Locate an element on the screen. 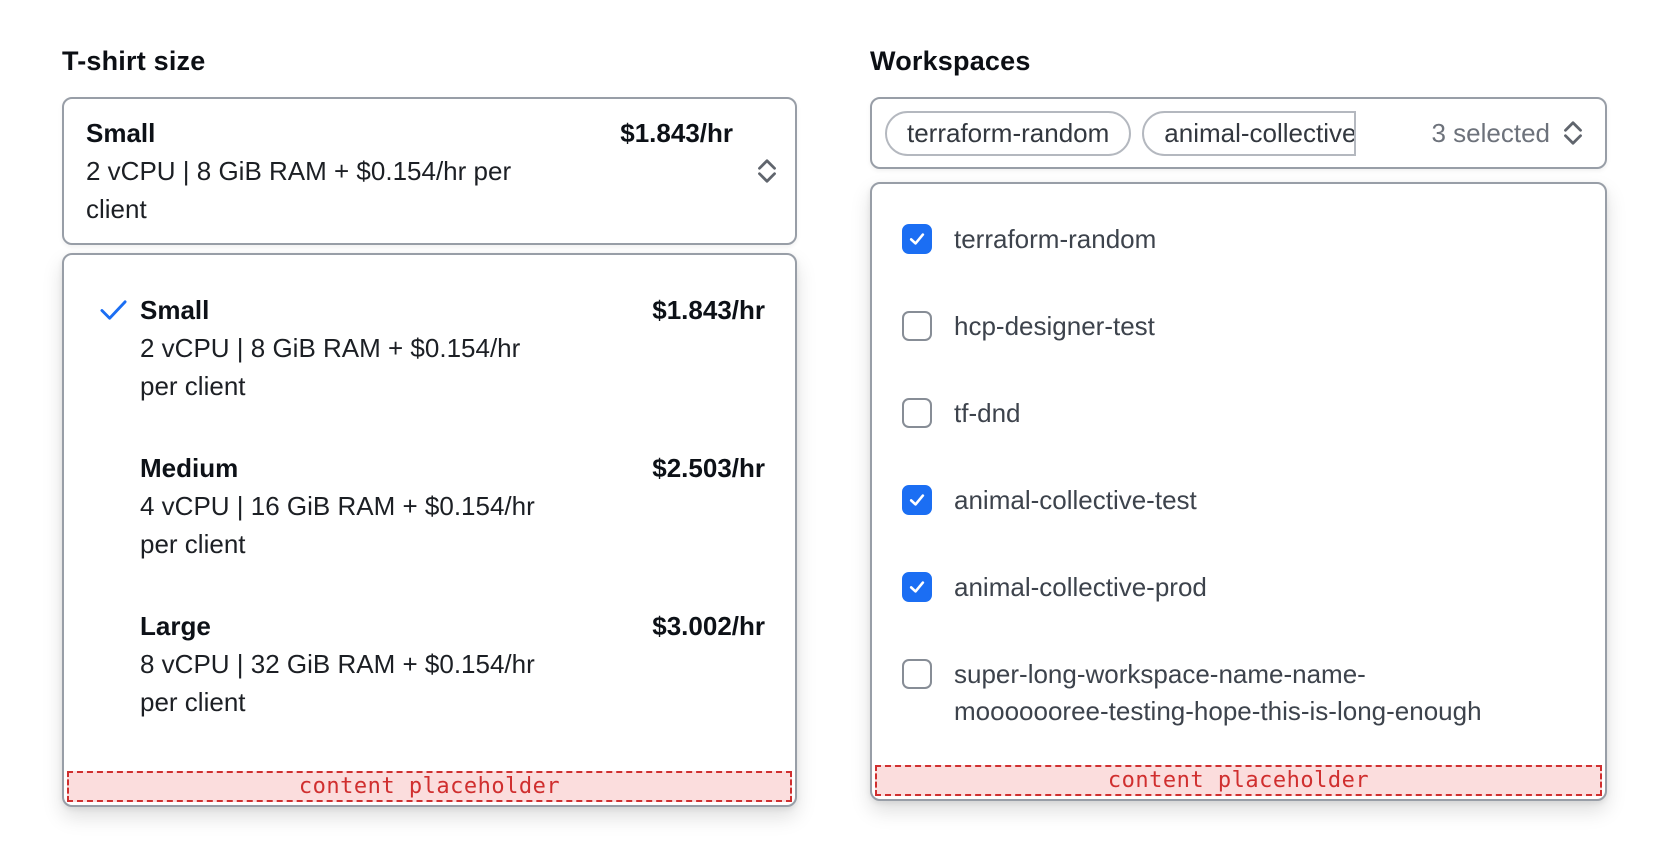 Image resolution: width=1672 pixels, height=852 pixels. workspace-name: hcp-designer-test is located at coordinates (1054, 326).